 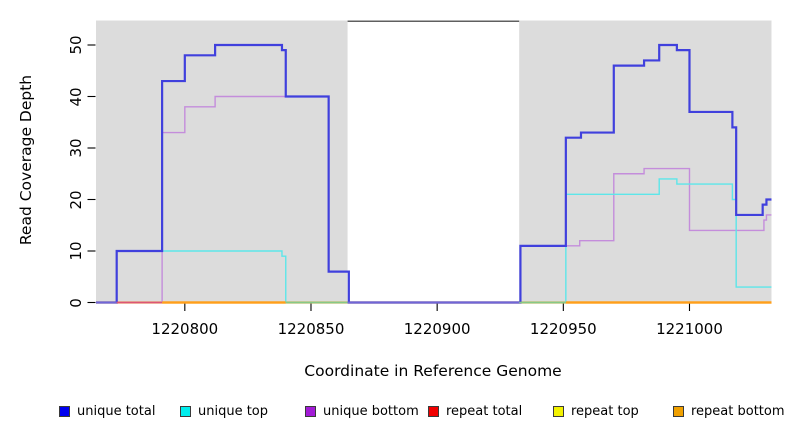 I want to click on y-tick-label: 20, so click(x=76, y=199).